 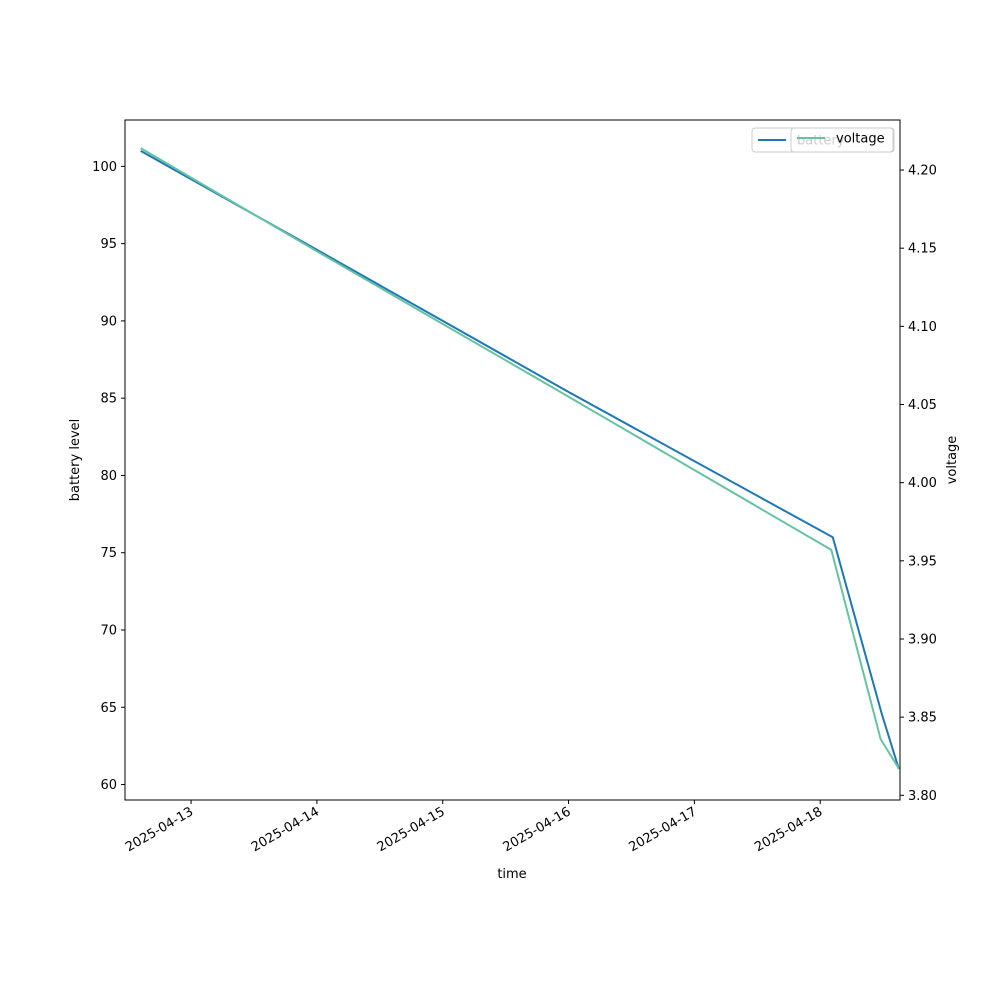 What do you see at coordinates (788, 829) in the screenshot?
I see `x-tick-label: 2025-04-18` at bounding box center [788, 829].